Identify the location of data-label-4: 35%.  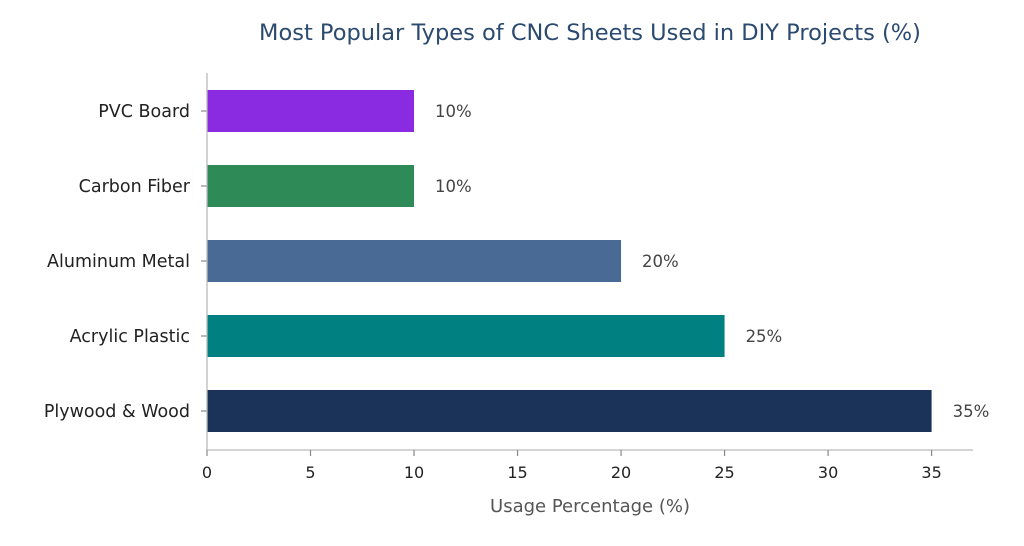
(971, 411).